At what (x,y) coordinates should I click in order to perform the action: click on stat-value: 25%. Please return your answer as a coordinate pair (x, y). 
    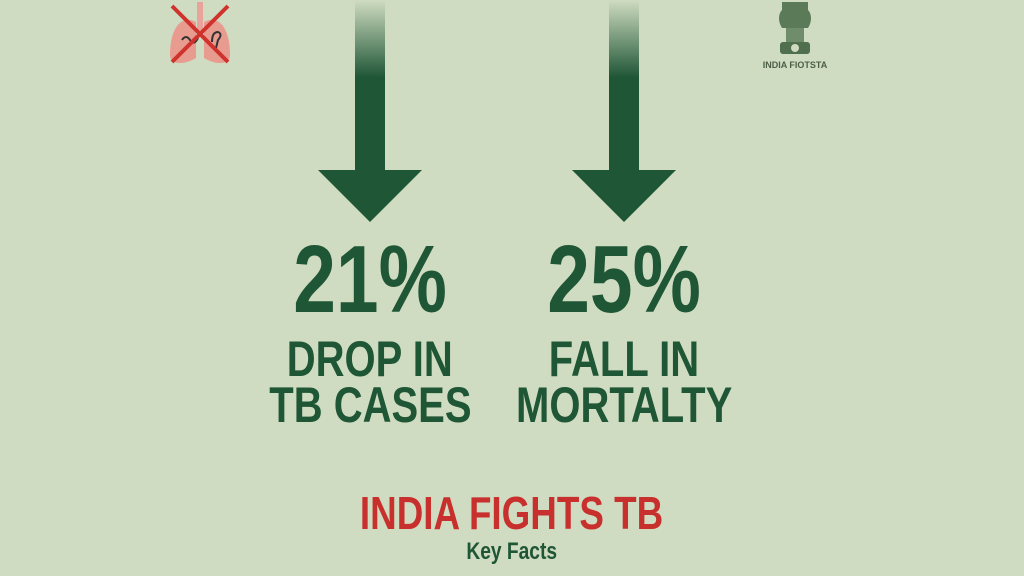
    Looking at the image, I should click on (624, 279).